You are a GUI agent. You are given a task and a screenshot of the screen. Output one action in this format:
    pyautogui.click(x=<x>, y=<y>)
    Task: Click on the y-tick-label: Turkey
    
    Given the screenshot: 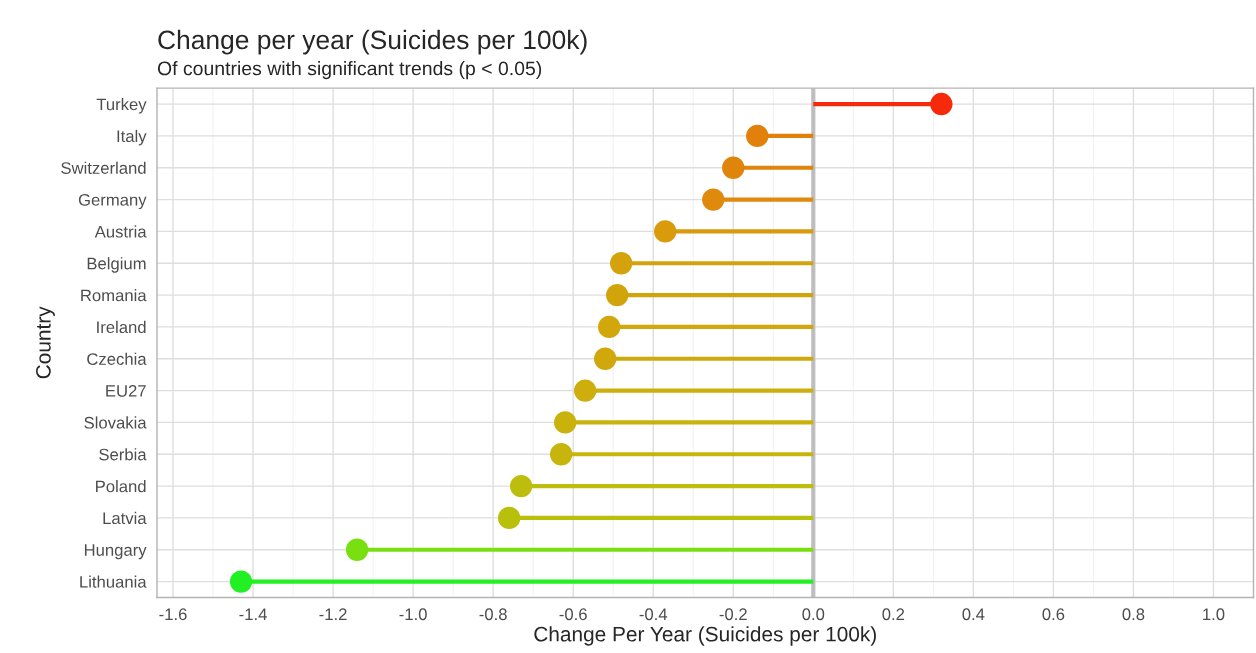 What is the action you would take?
    pyautogui.click(x=121, y=106)
    